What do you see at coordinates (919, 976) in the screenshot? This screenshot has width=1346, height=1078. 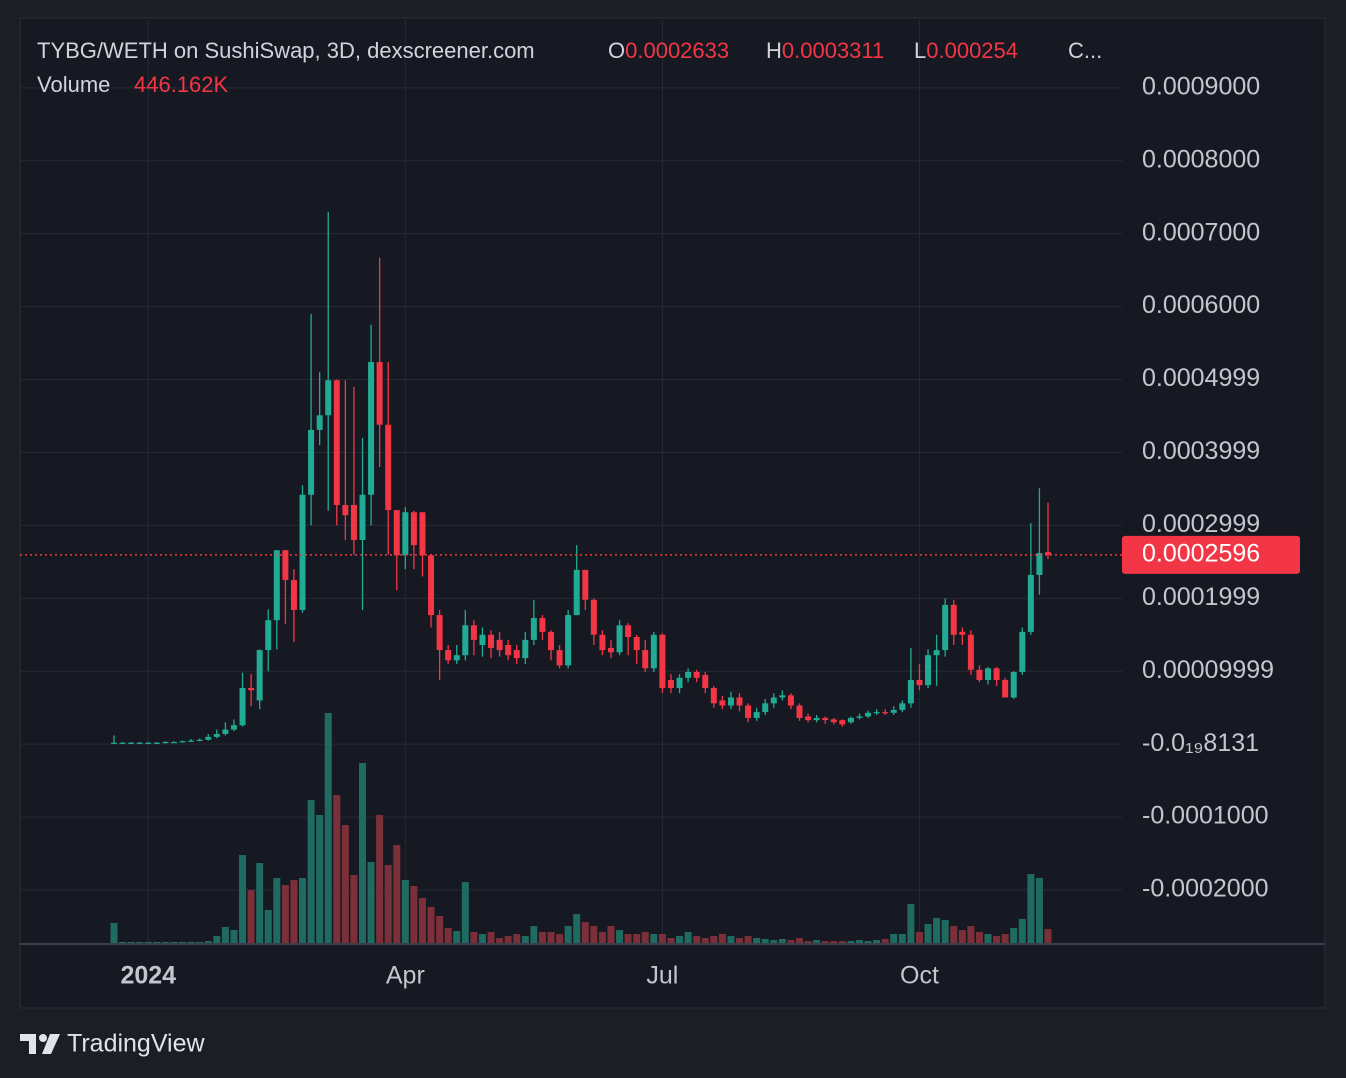 I see `x-tick-label: Oct` at bounding box center [919, 976].